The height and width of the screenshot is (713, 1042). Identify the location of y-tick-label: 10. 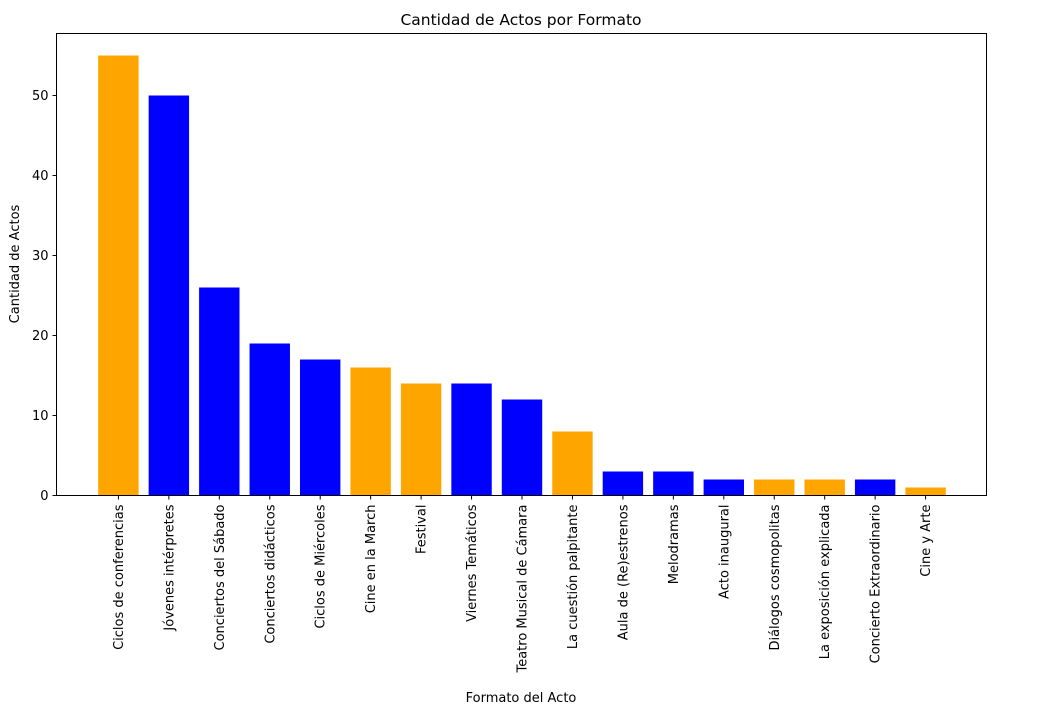
(40, 416).